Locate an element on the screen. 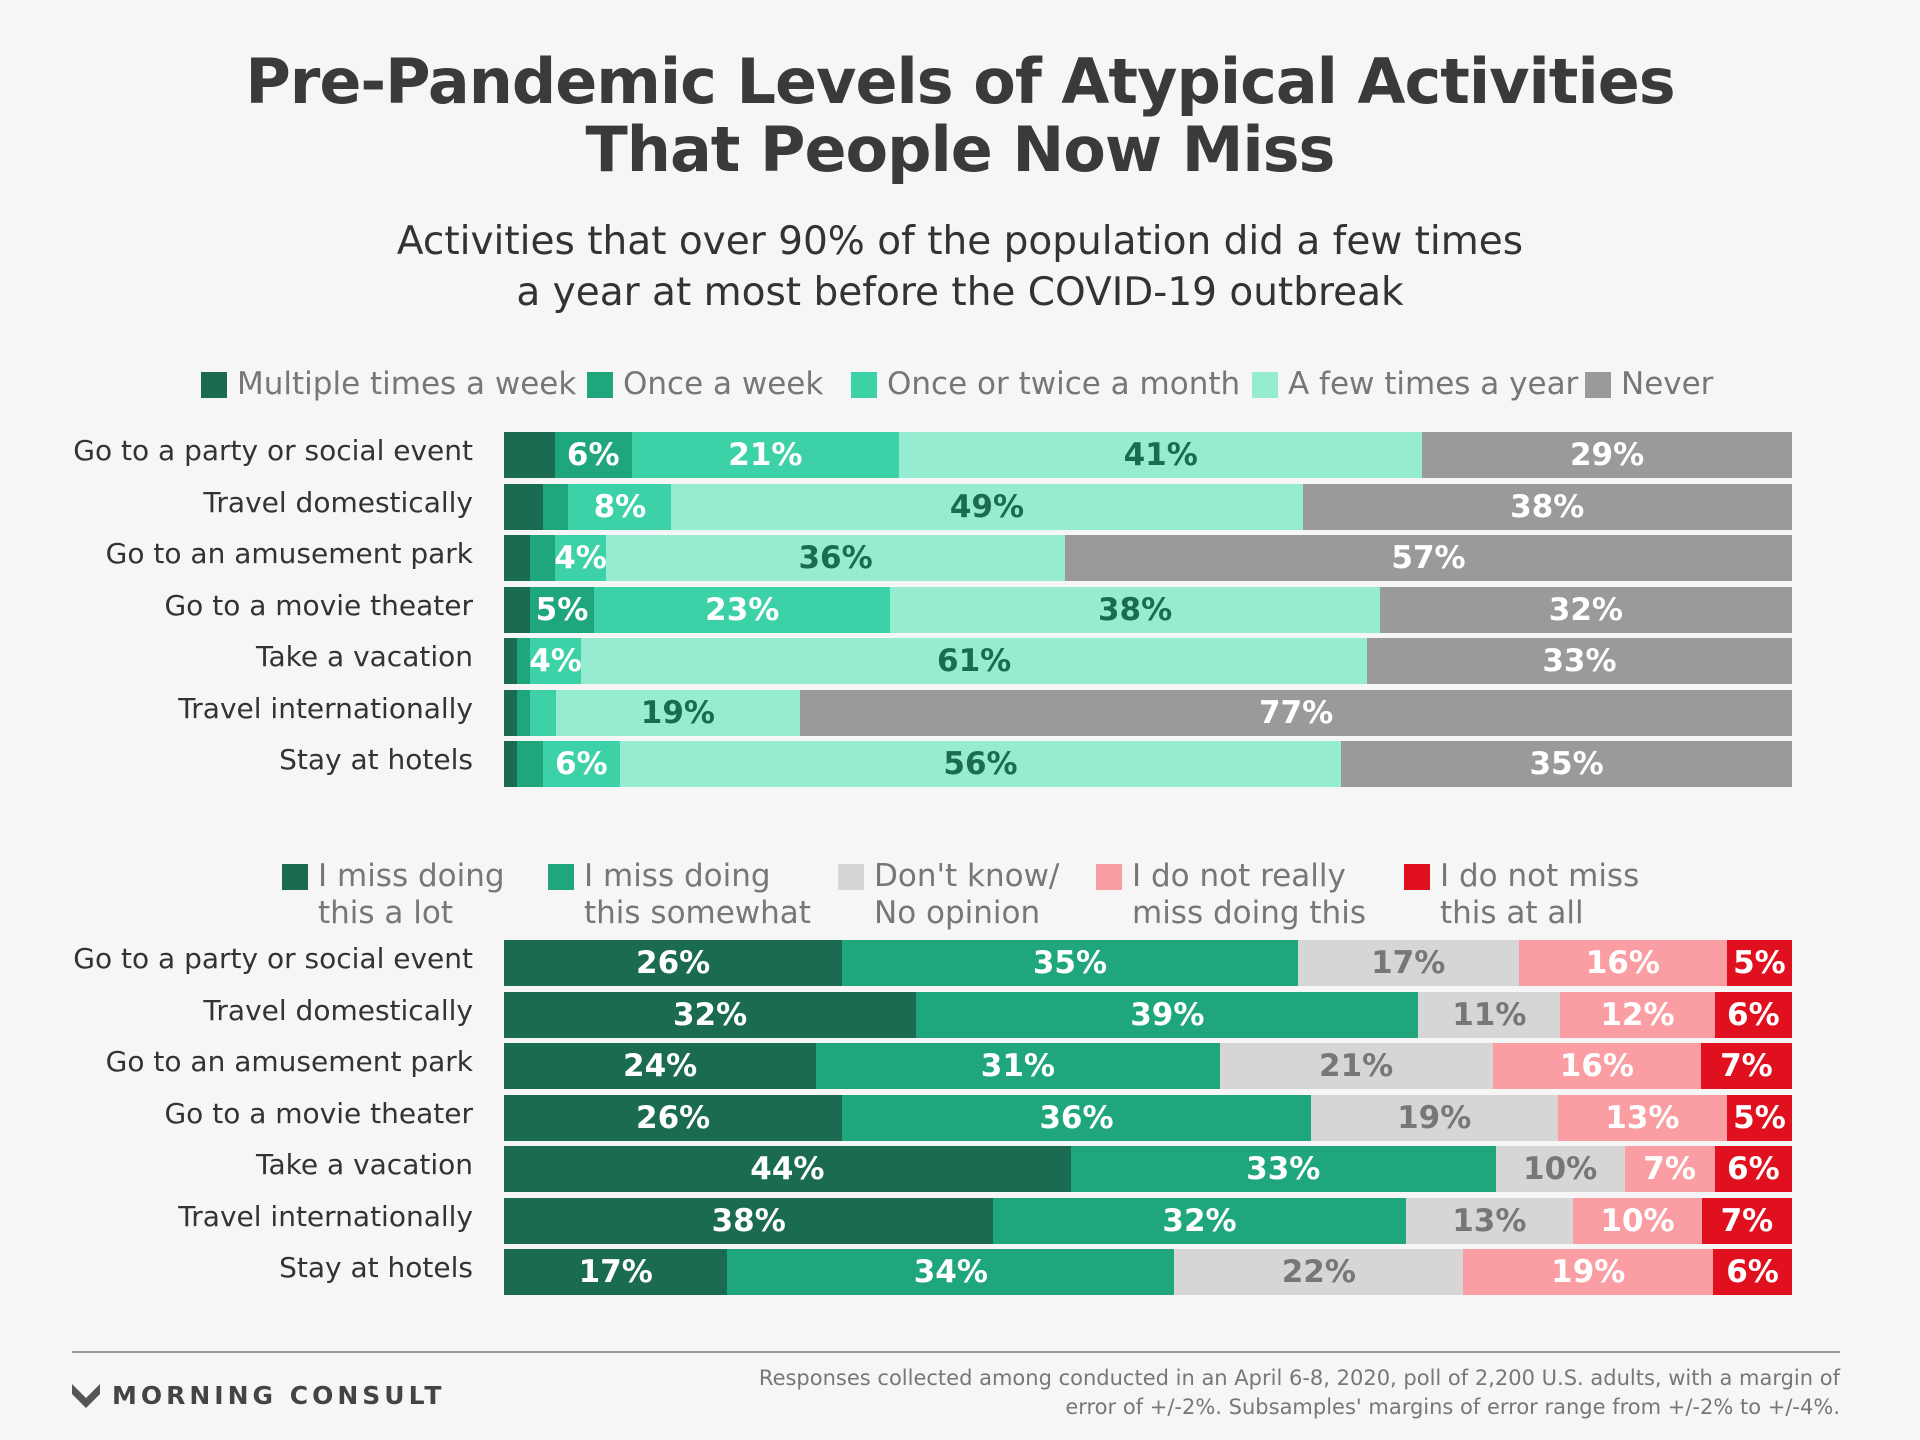 The height and width of the screenshot is (1440, 1920). bar-segment: 36% is located at coordinates (836, 558).